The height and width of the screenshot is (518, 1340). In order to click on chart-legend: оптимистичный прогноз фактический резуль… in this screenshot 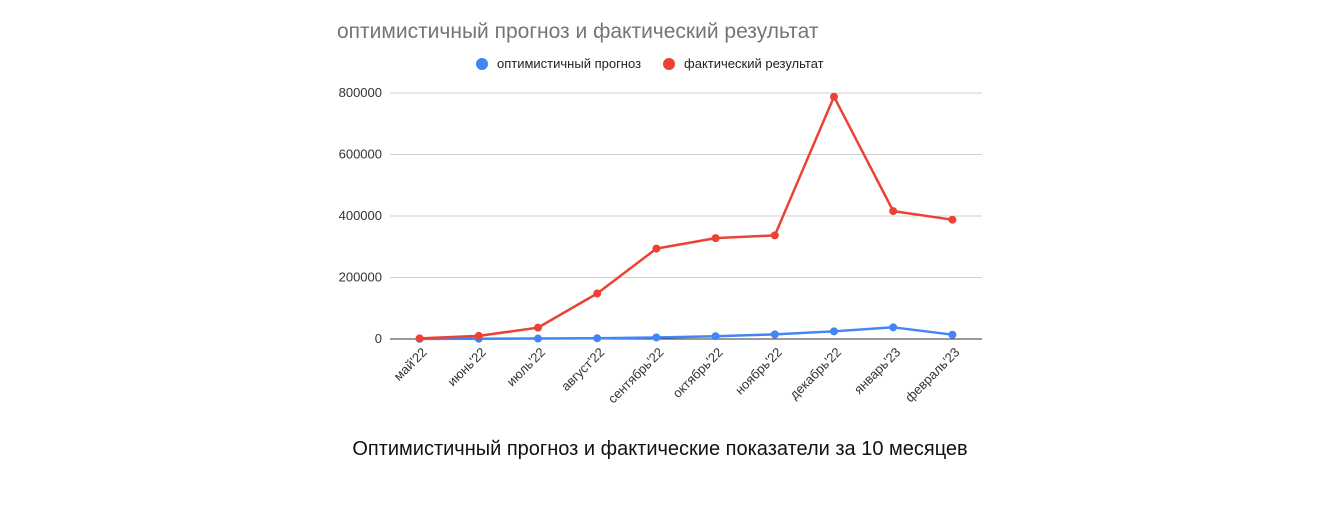, I will do `click(661, 63)`.